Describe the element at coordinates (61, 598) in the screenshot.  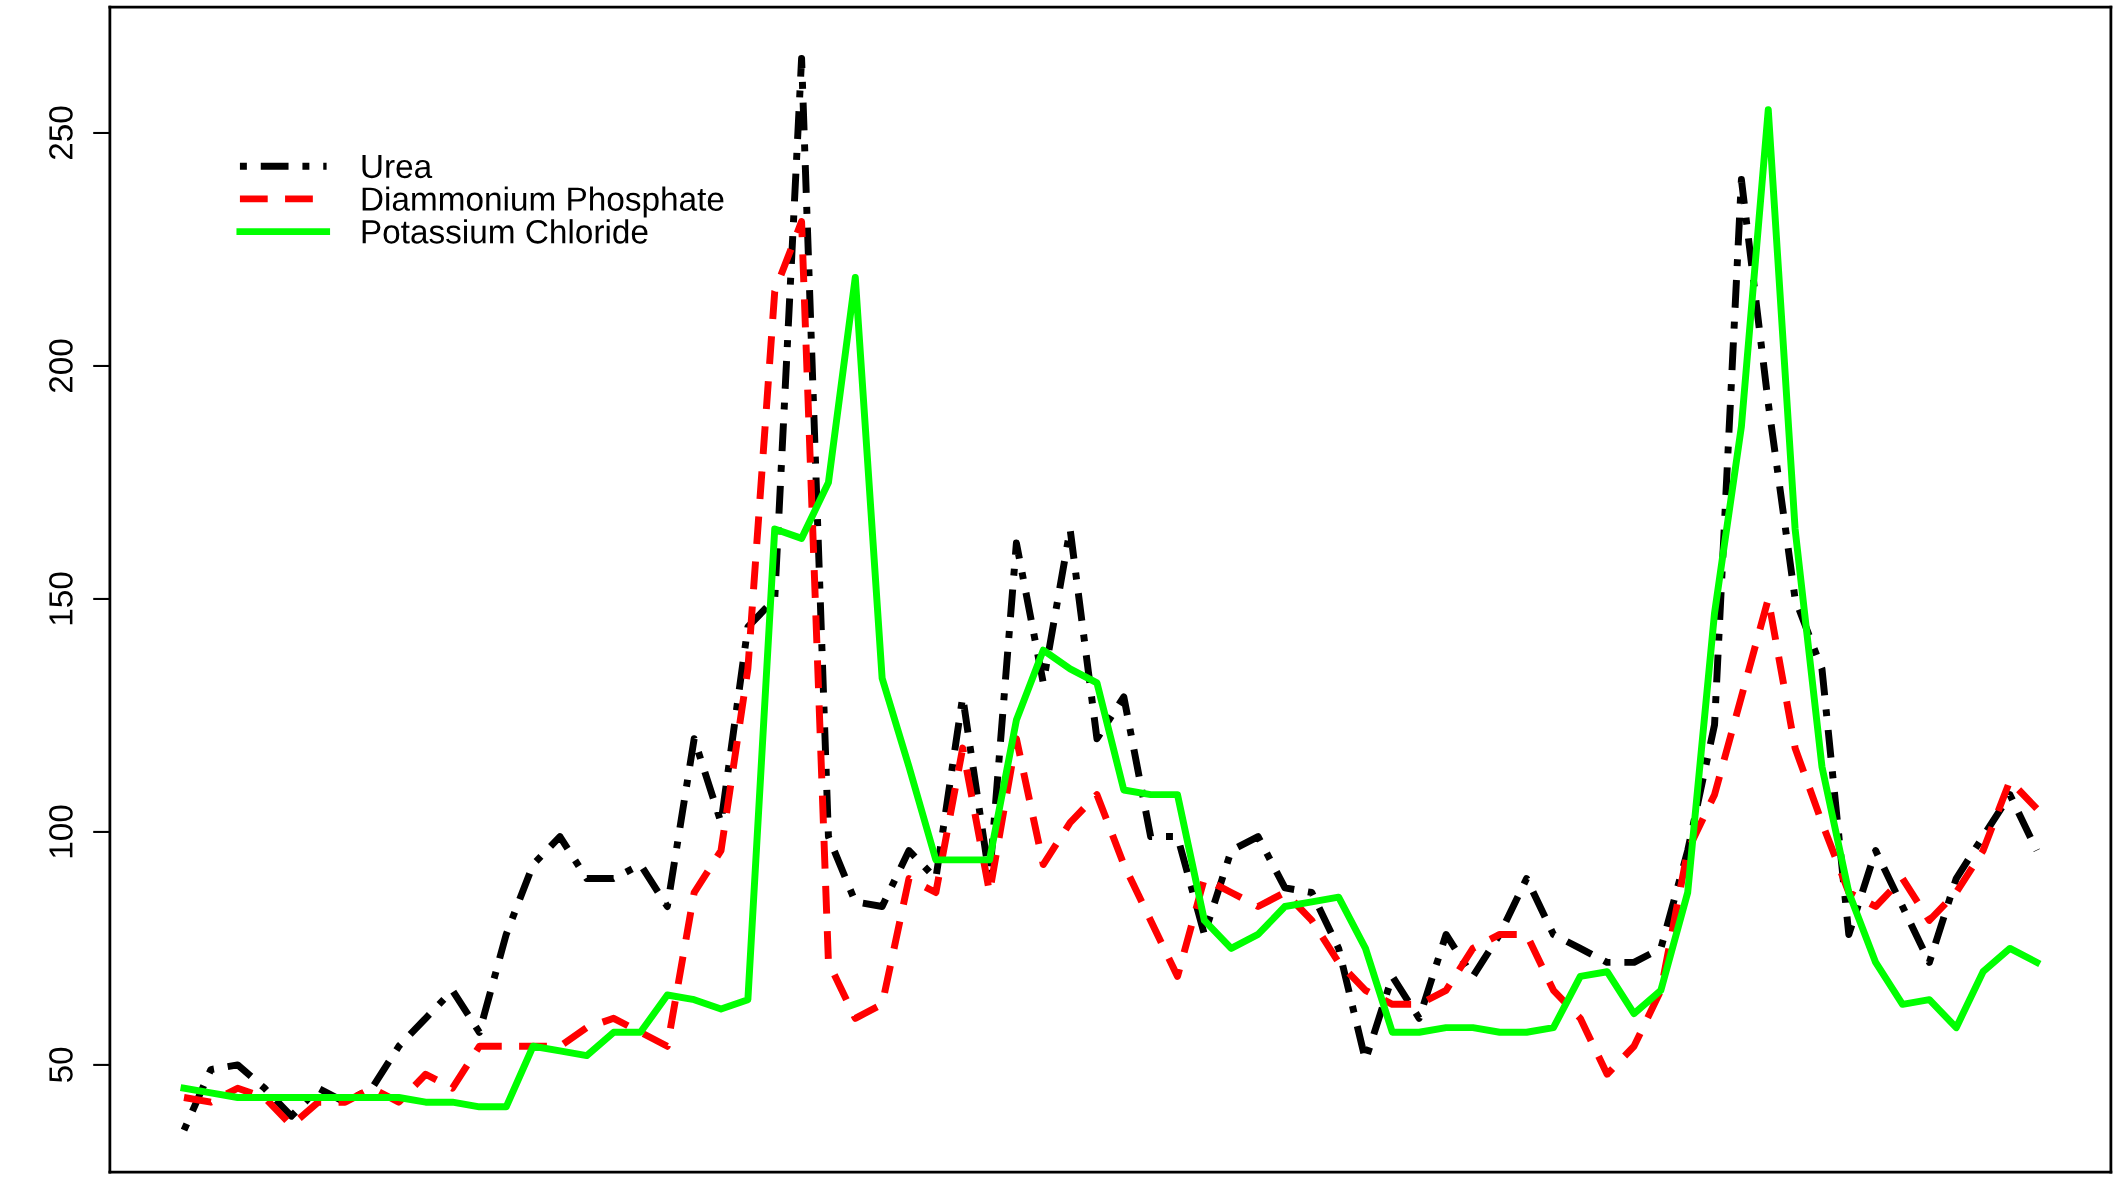
I see `y-tick-label: 150` at that location.